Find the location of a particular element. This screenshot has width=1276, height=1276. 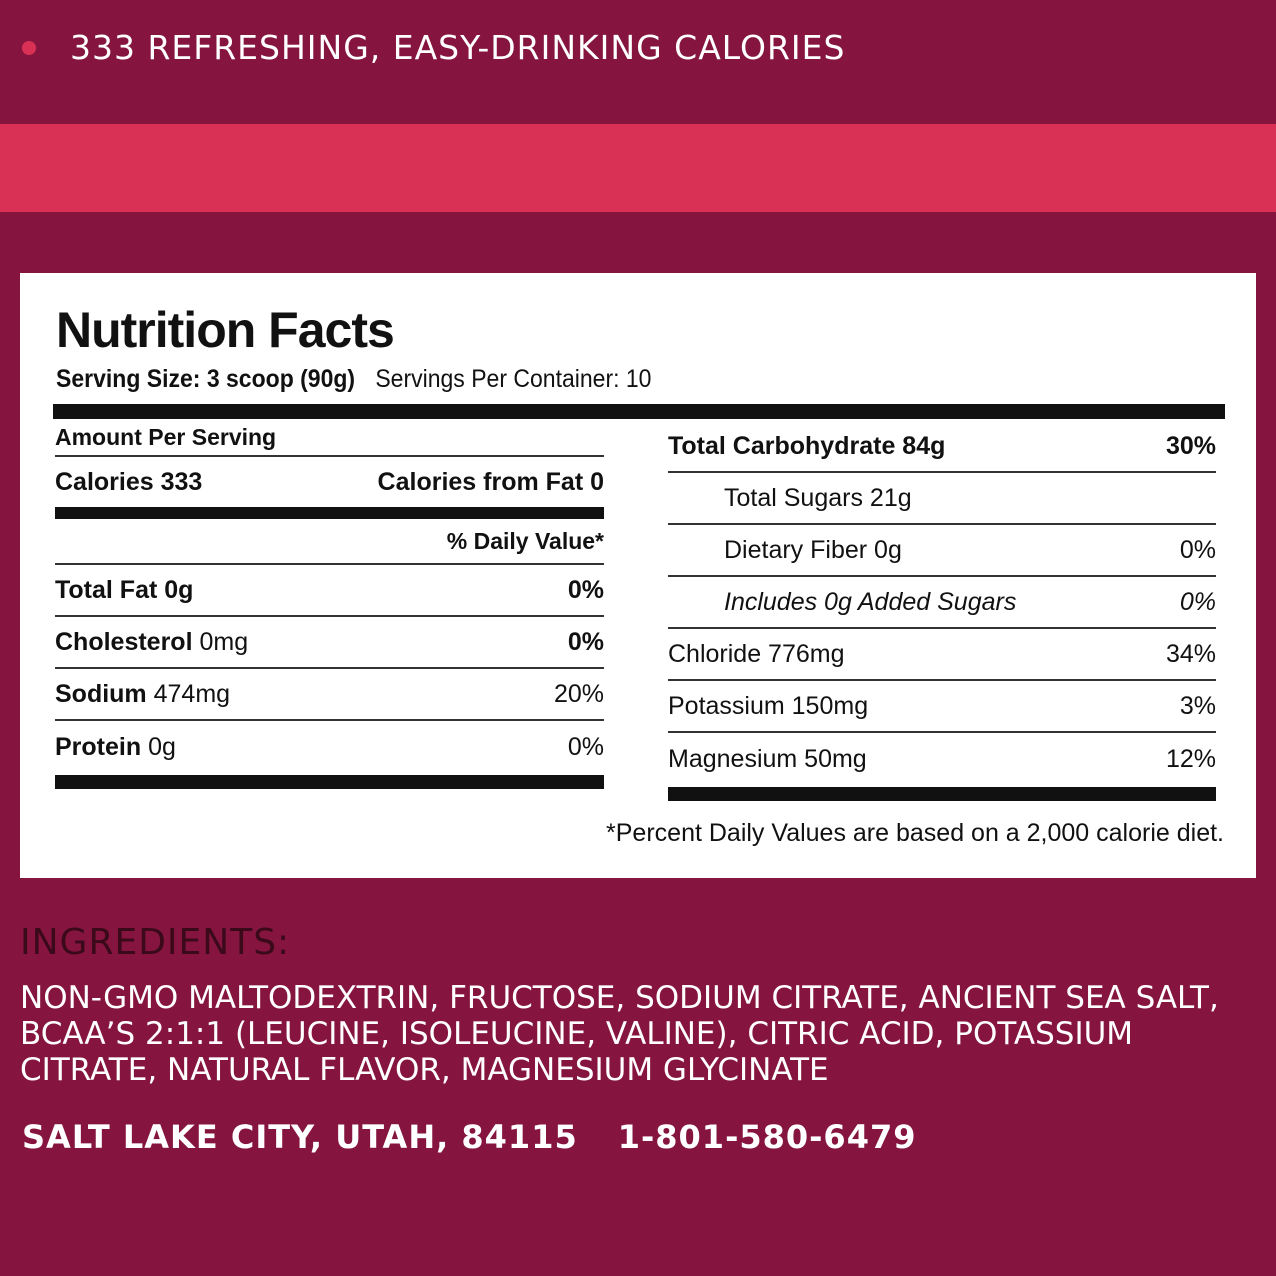

daily-value-header: % Daily Value* is located at coordinates (525, 540).